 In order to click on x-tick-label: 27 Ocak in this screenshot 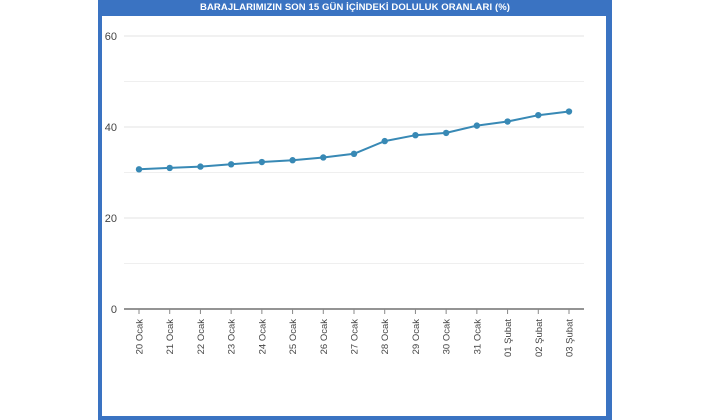, I will do `click(355, 337)`.